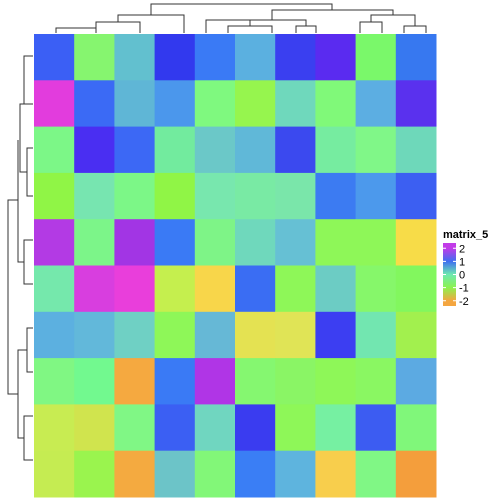 The height and width of the screenshot is (504, 504). I want to click on heatmap-cell-r4-c9, so click(376, 196).